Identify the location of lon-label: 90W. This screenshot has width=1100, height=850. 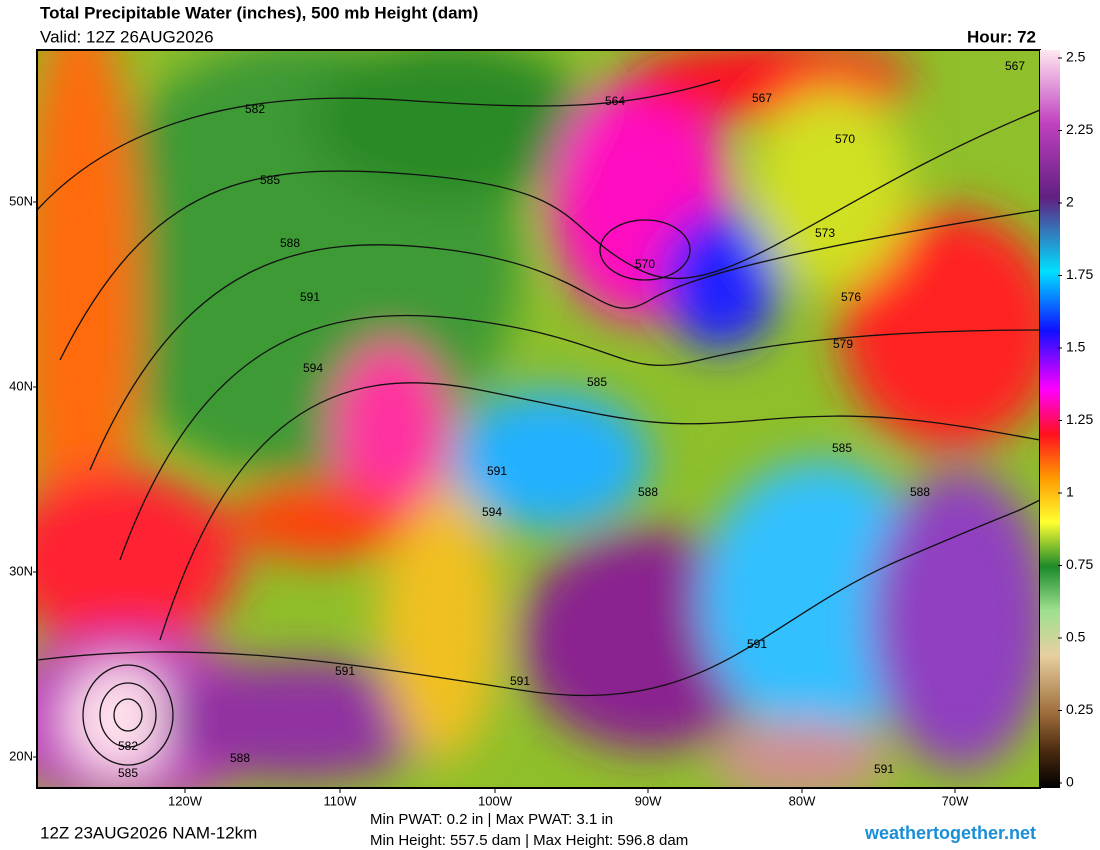
(648, 800).